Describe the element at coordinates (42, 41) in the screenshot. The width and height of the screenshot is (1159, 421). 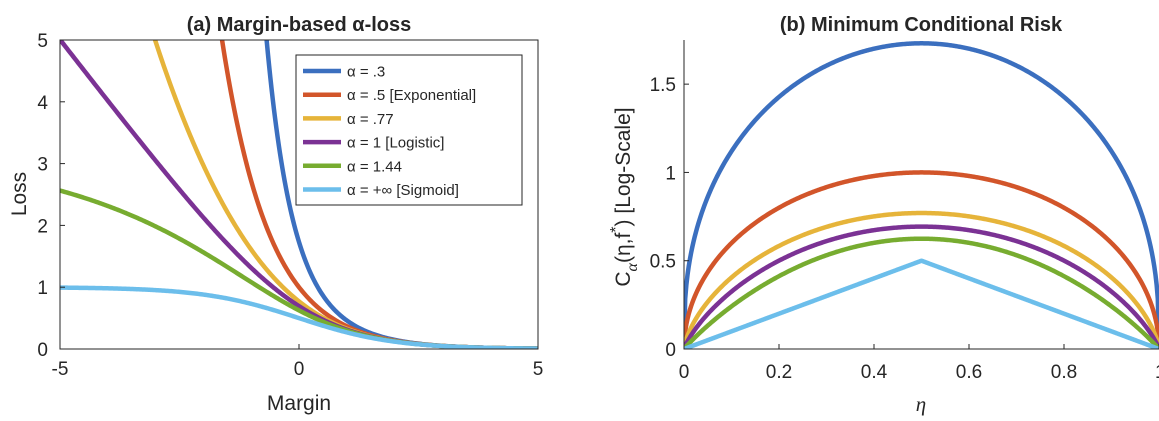
I see `panel-a-ytick-label: 5` at that location.